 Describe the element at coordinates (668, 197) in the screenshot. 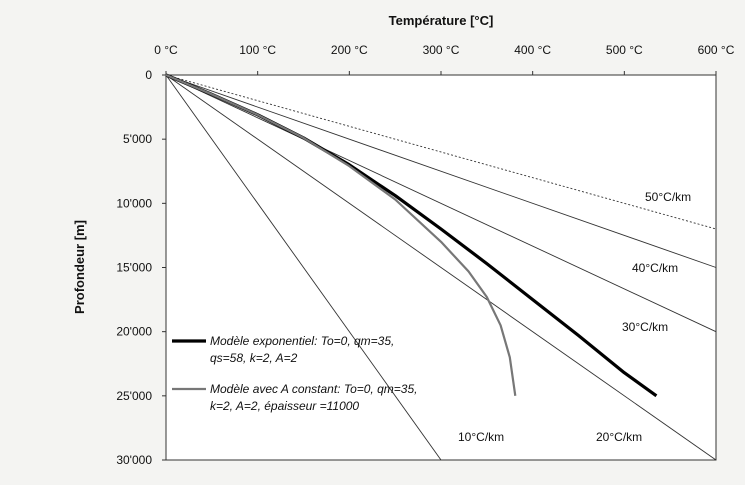

I see `gradient-label-50-c-km: 50°C/km` at that location.